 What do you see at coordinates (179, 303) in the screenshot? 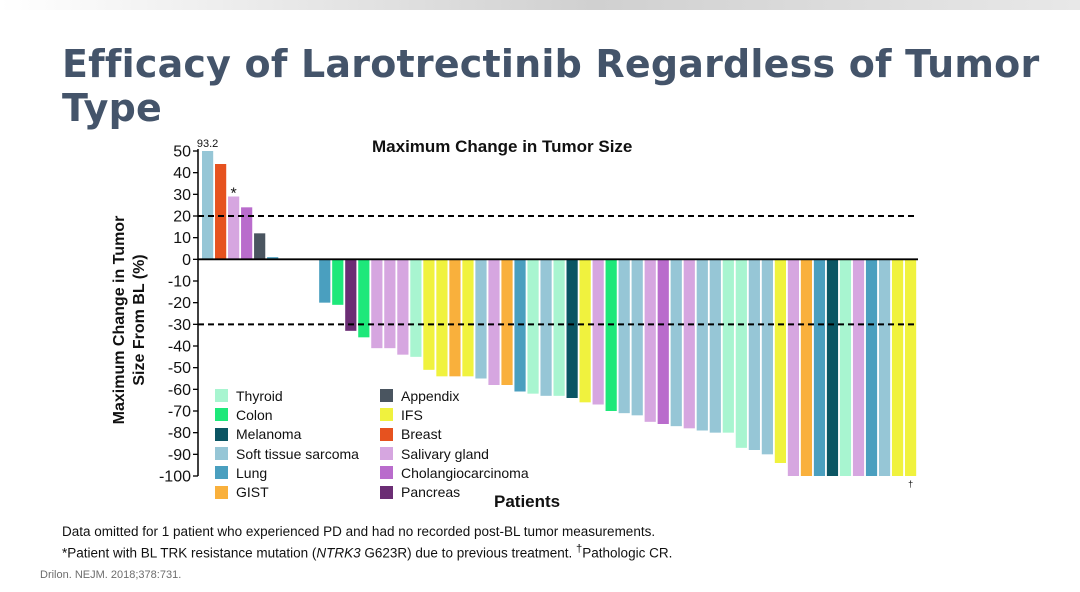
I see `y-tick-label: -20` at bounding box center [179, 303].